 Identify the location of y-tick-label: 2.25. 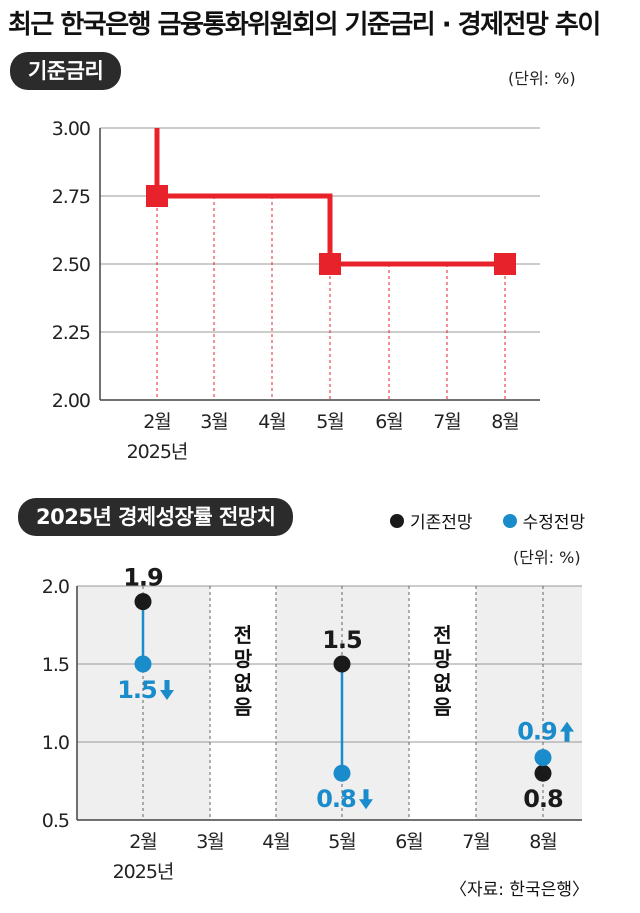
(71, 333).